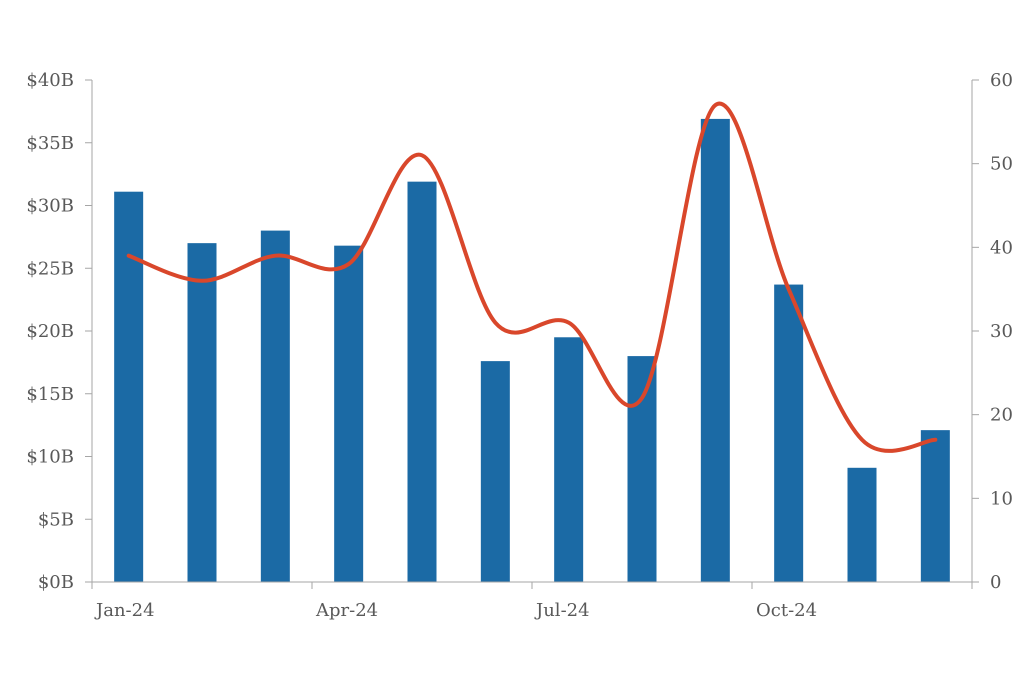  I want to click on right-axis-tick-label: 60, so click(1001, 80).